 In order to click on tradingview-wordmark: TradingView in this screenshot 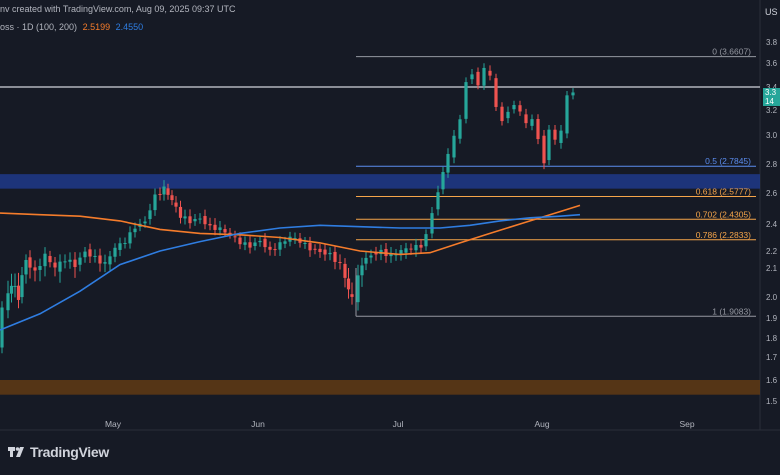, I will do `click(69, 452)`.